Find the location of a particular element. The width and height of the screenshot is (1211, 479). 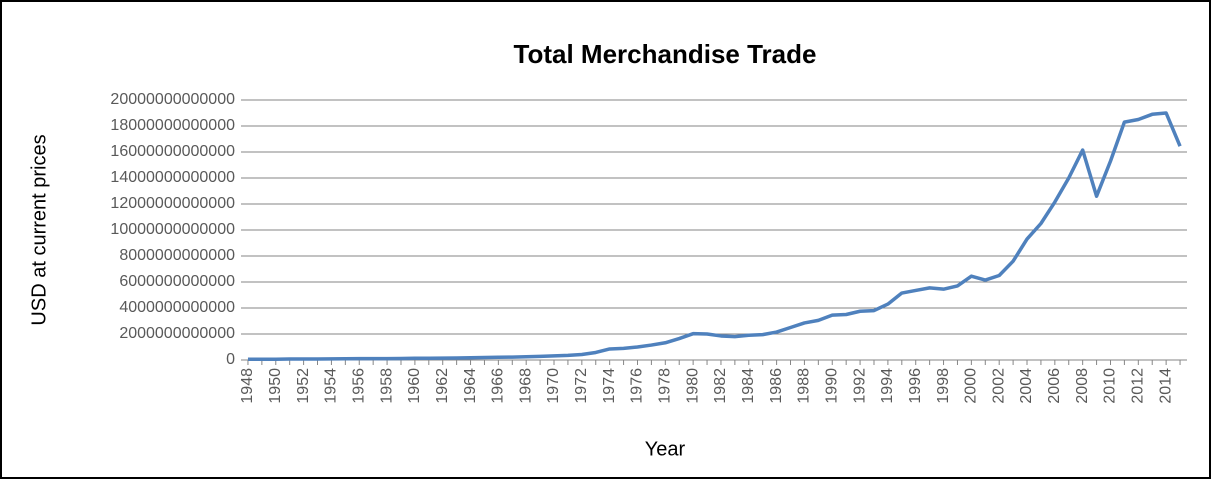

x-tick-label: 1956 is located at coordinates (358, 386).